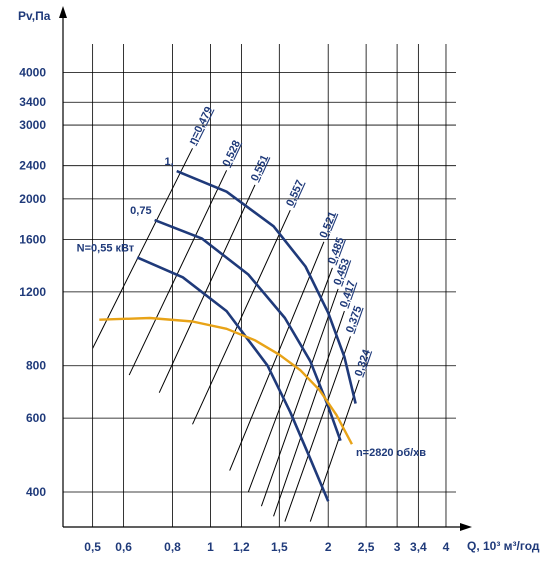 The width and height of the screenshot is (552, 562). I want to click on x-tick-label: 0,8, so click(172, 547).